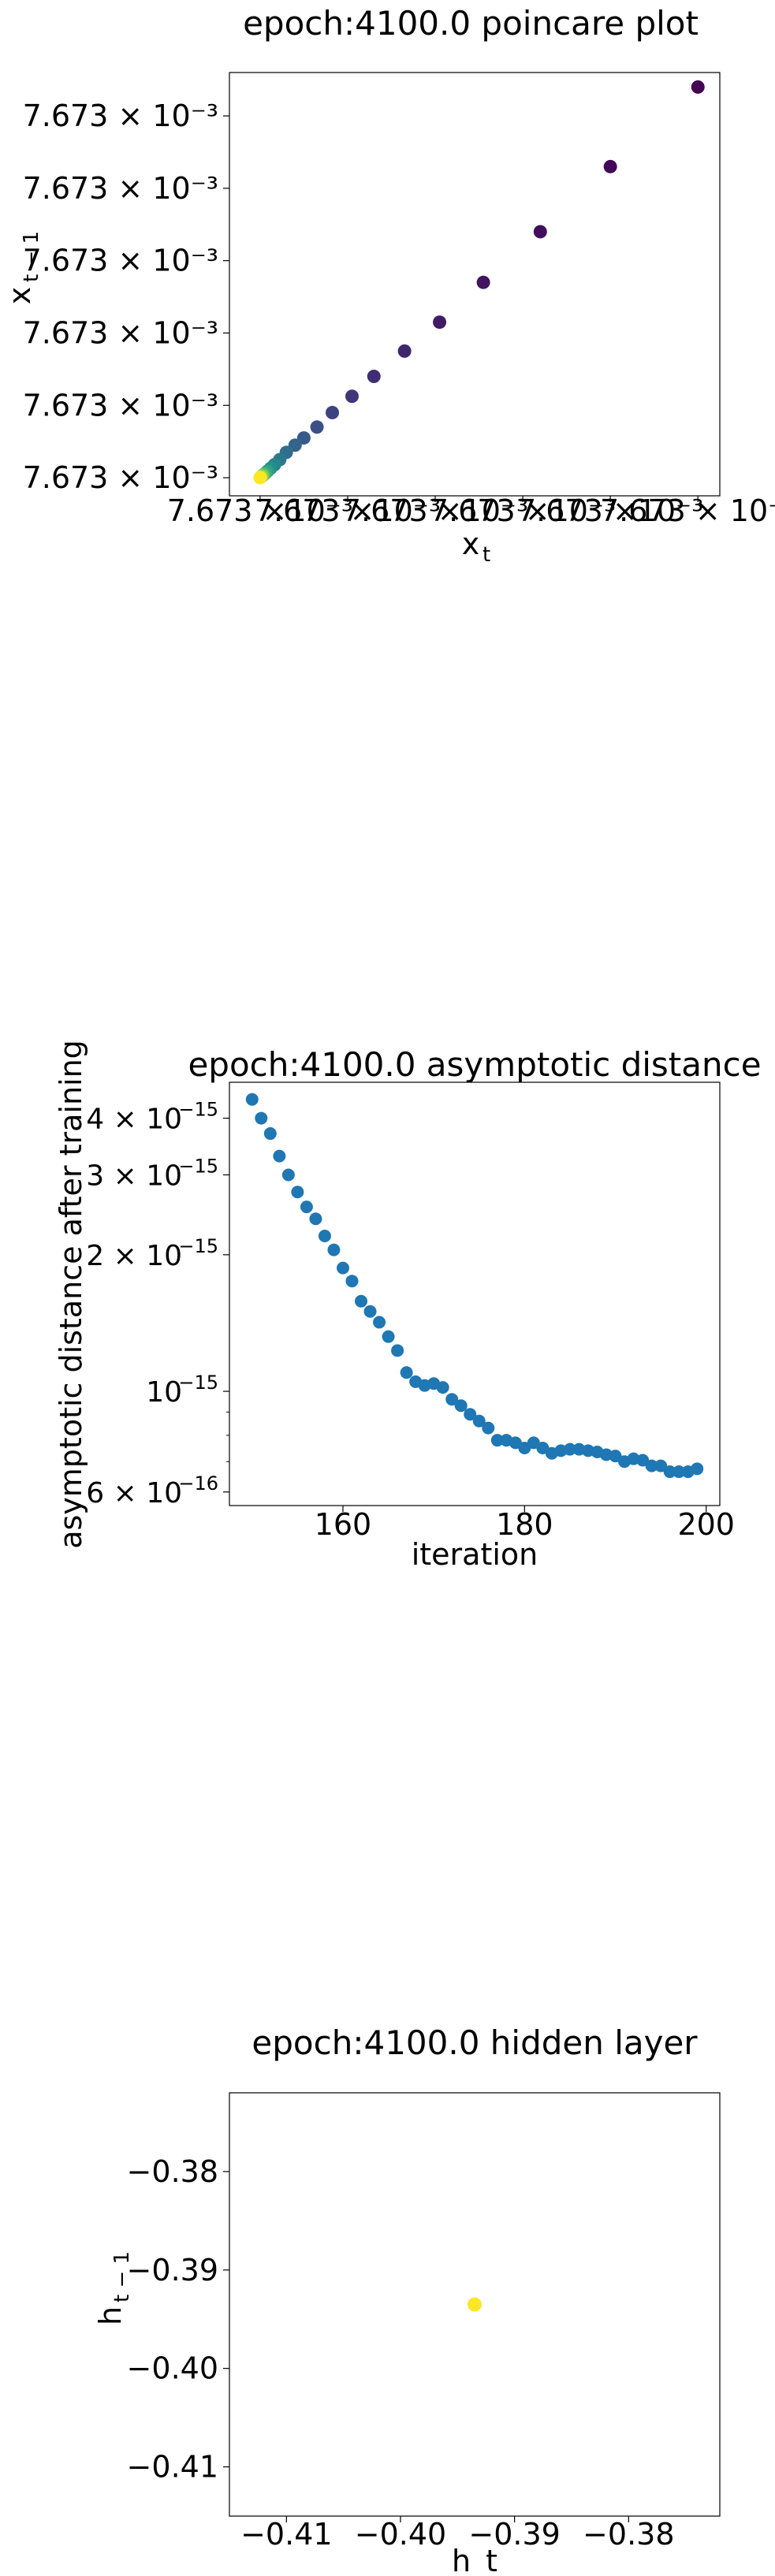  I want to click on y-axis-label: x t − 1, so click(22, 267).